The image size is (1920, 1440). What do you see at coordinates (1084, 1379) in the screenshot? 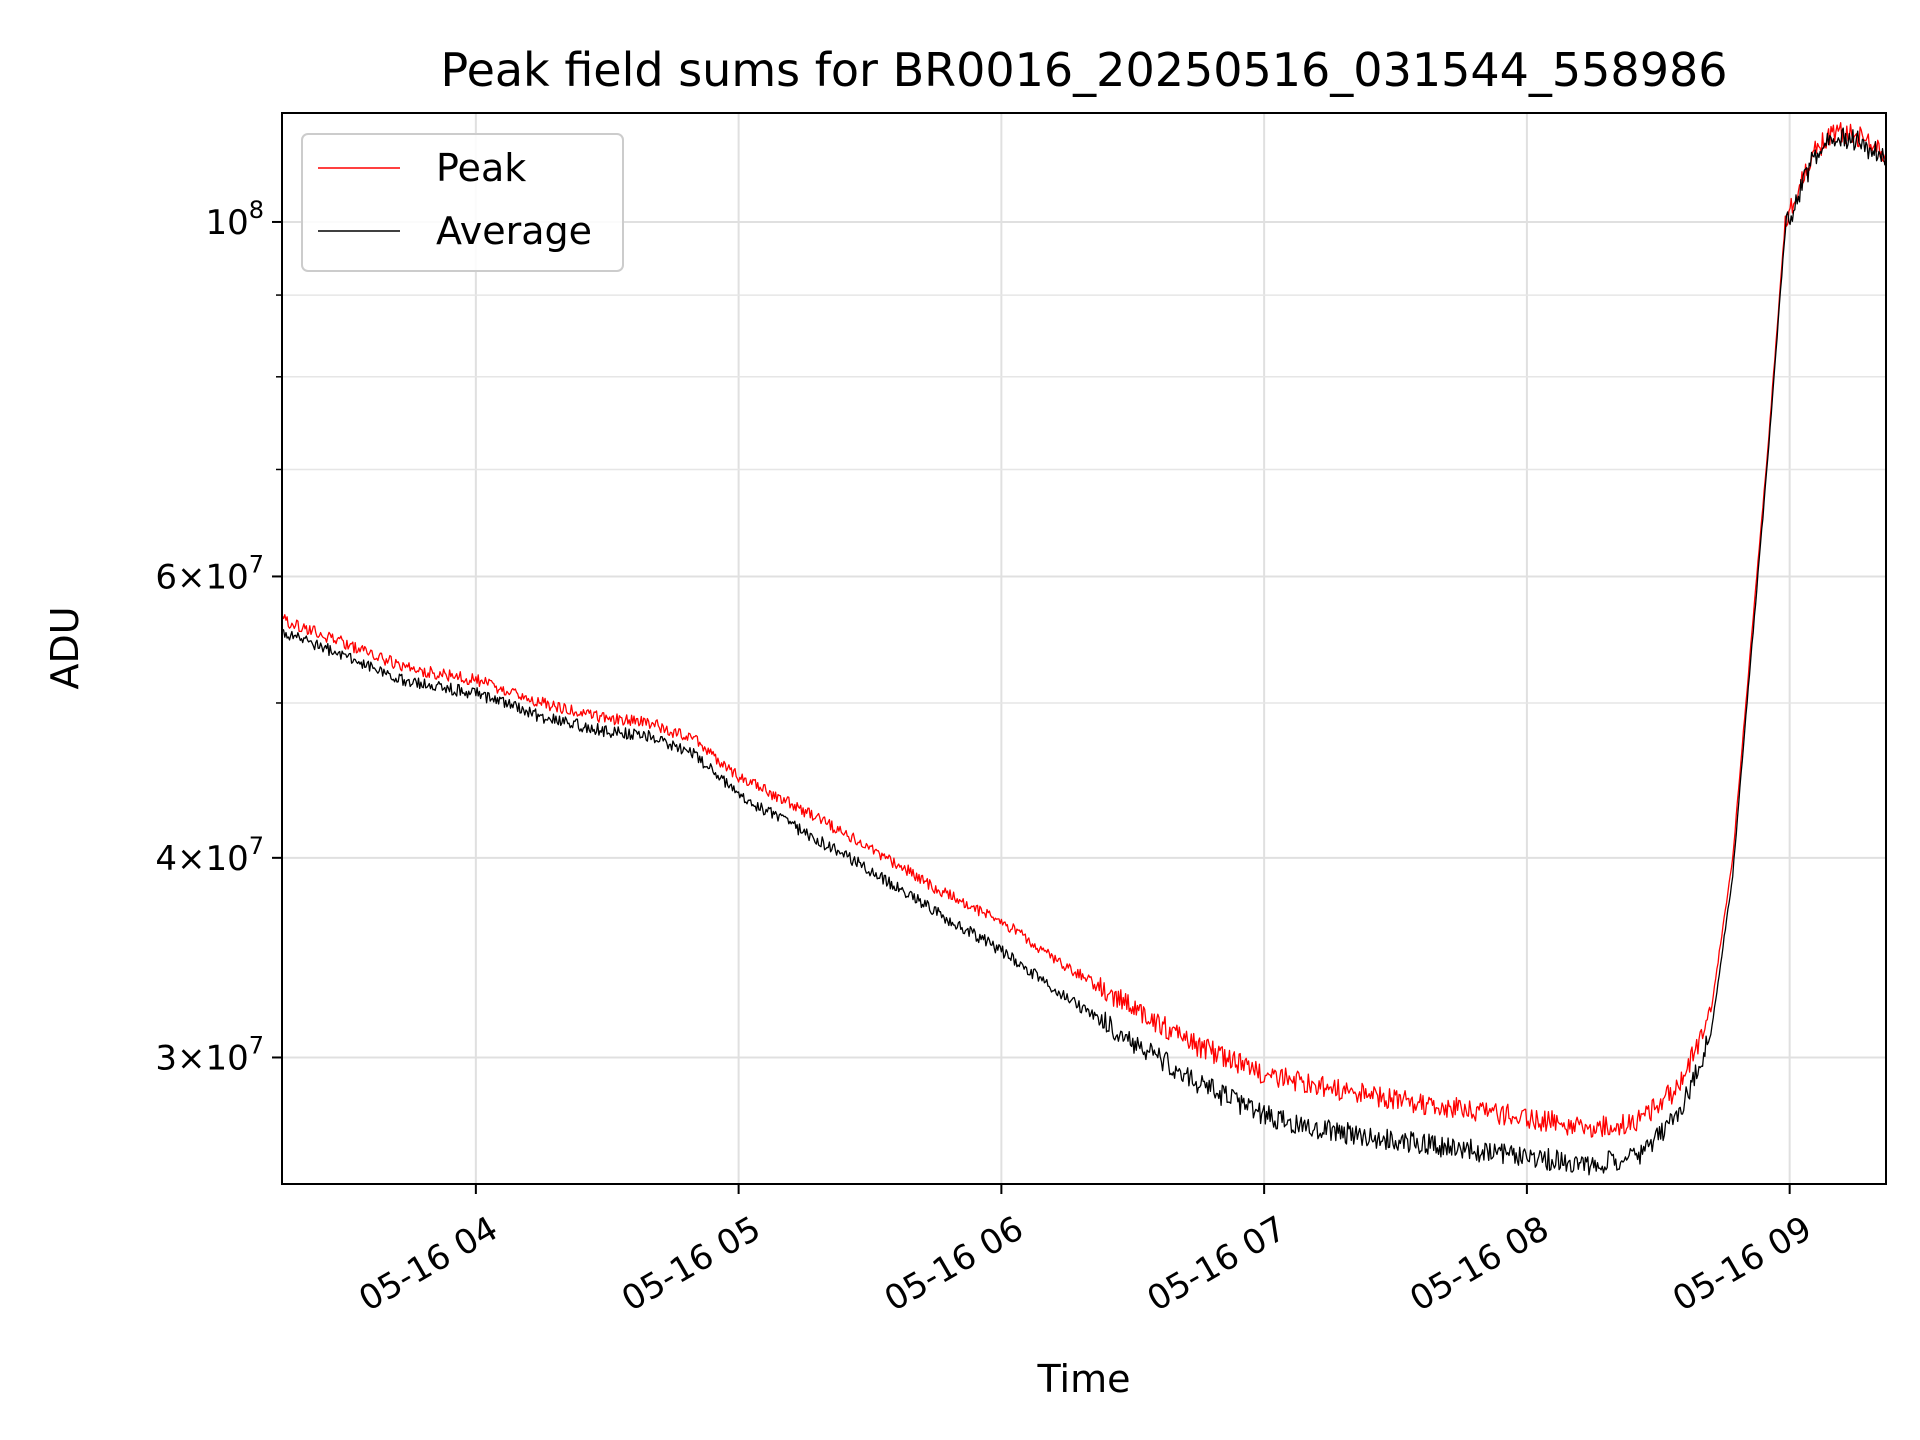
I see `x-axis-label: Time` at bounding box center [1084, 1379].